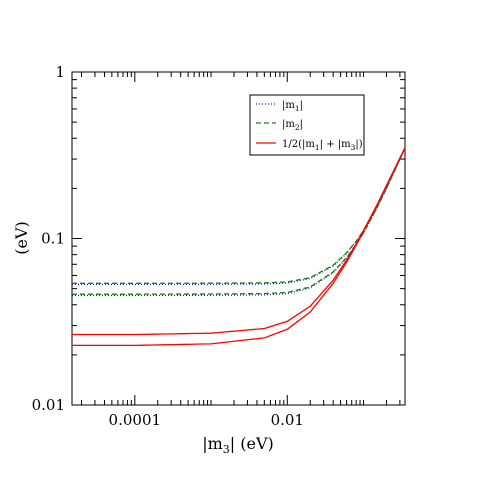 The width and height of the screenshot is (477, 477). What do you see at coordinates (21, 238) in the screenshot?
I see `y-axis-label: (eV)` at bounding box center [21, 238].